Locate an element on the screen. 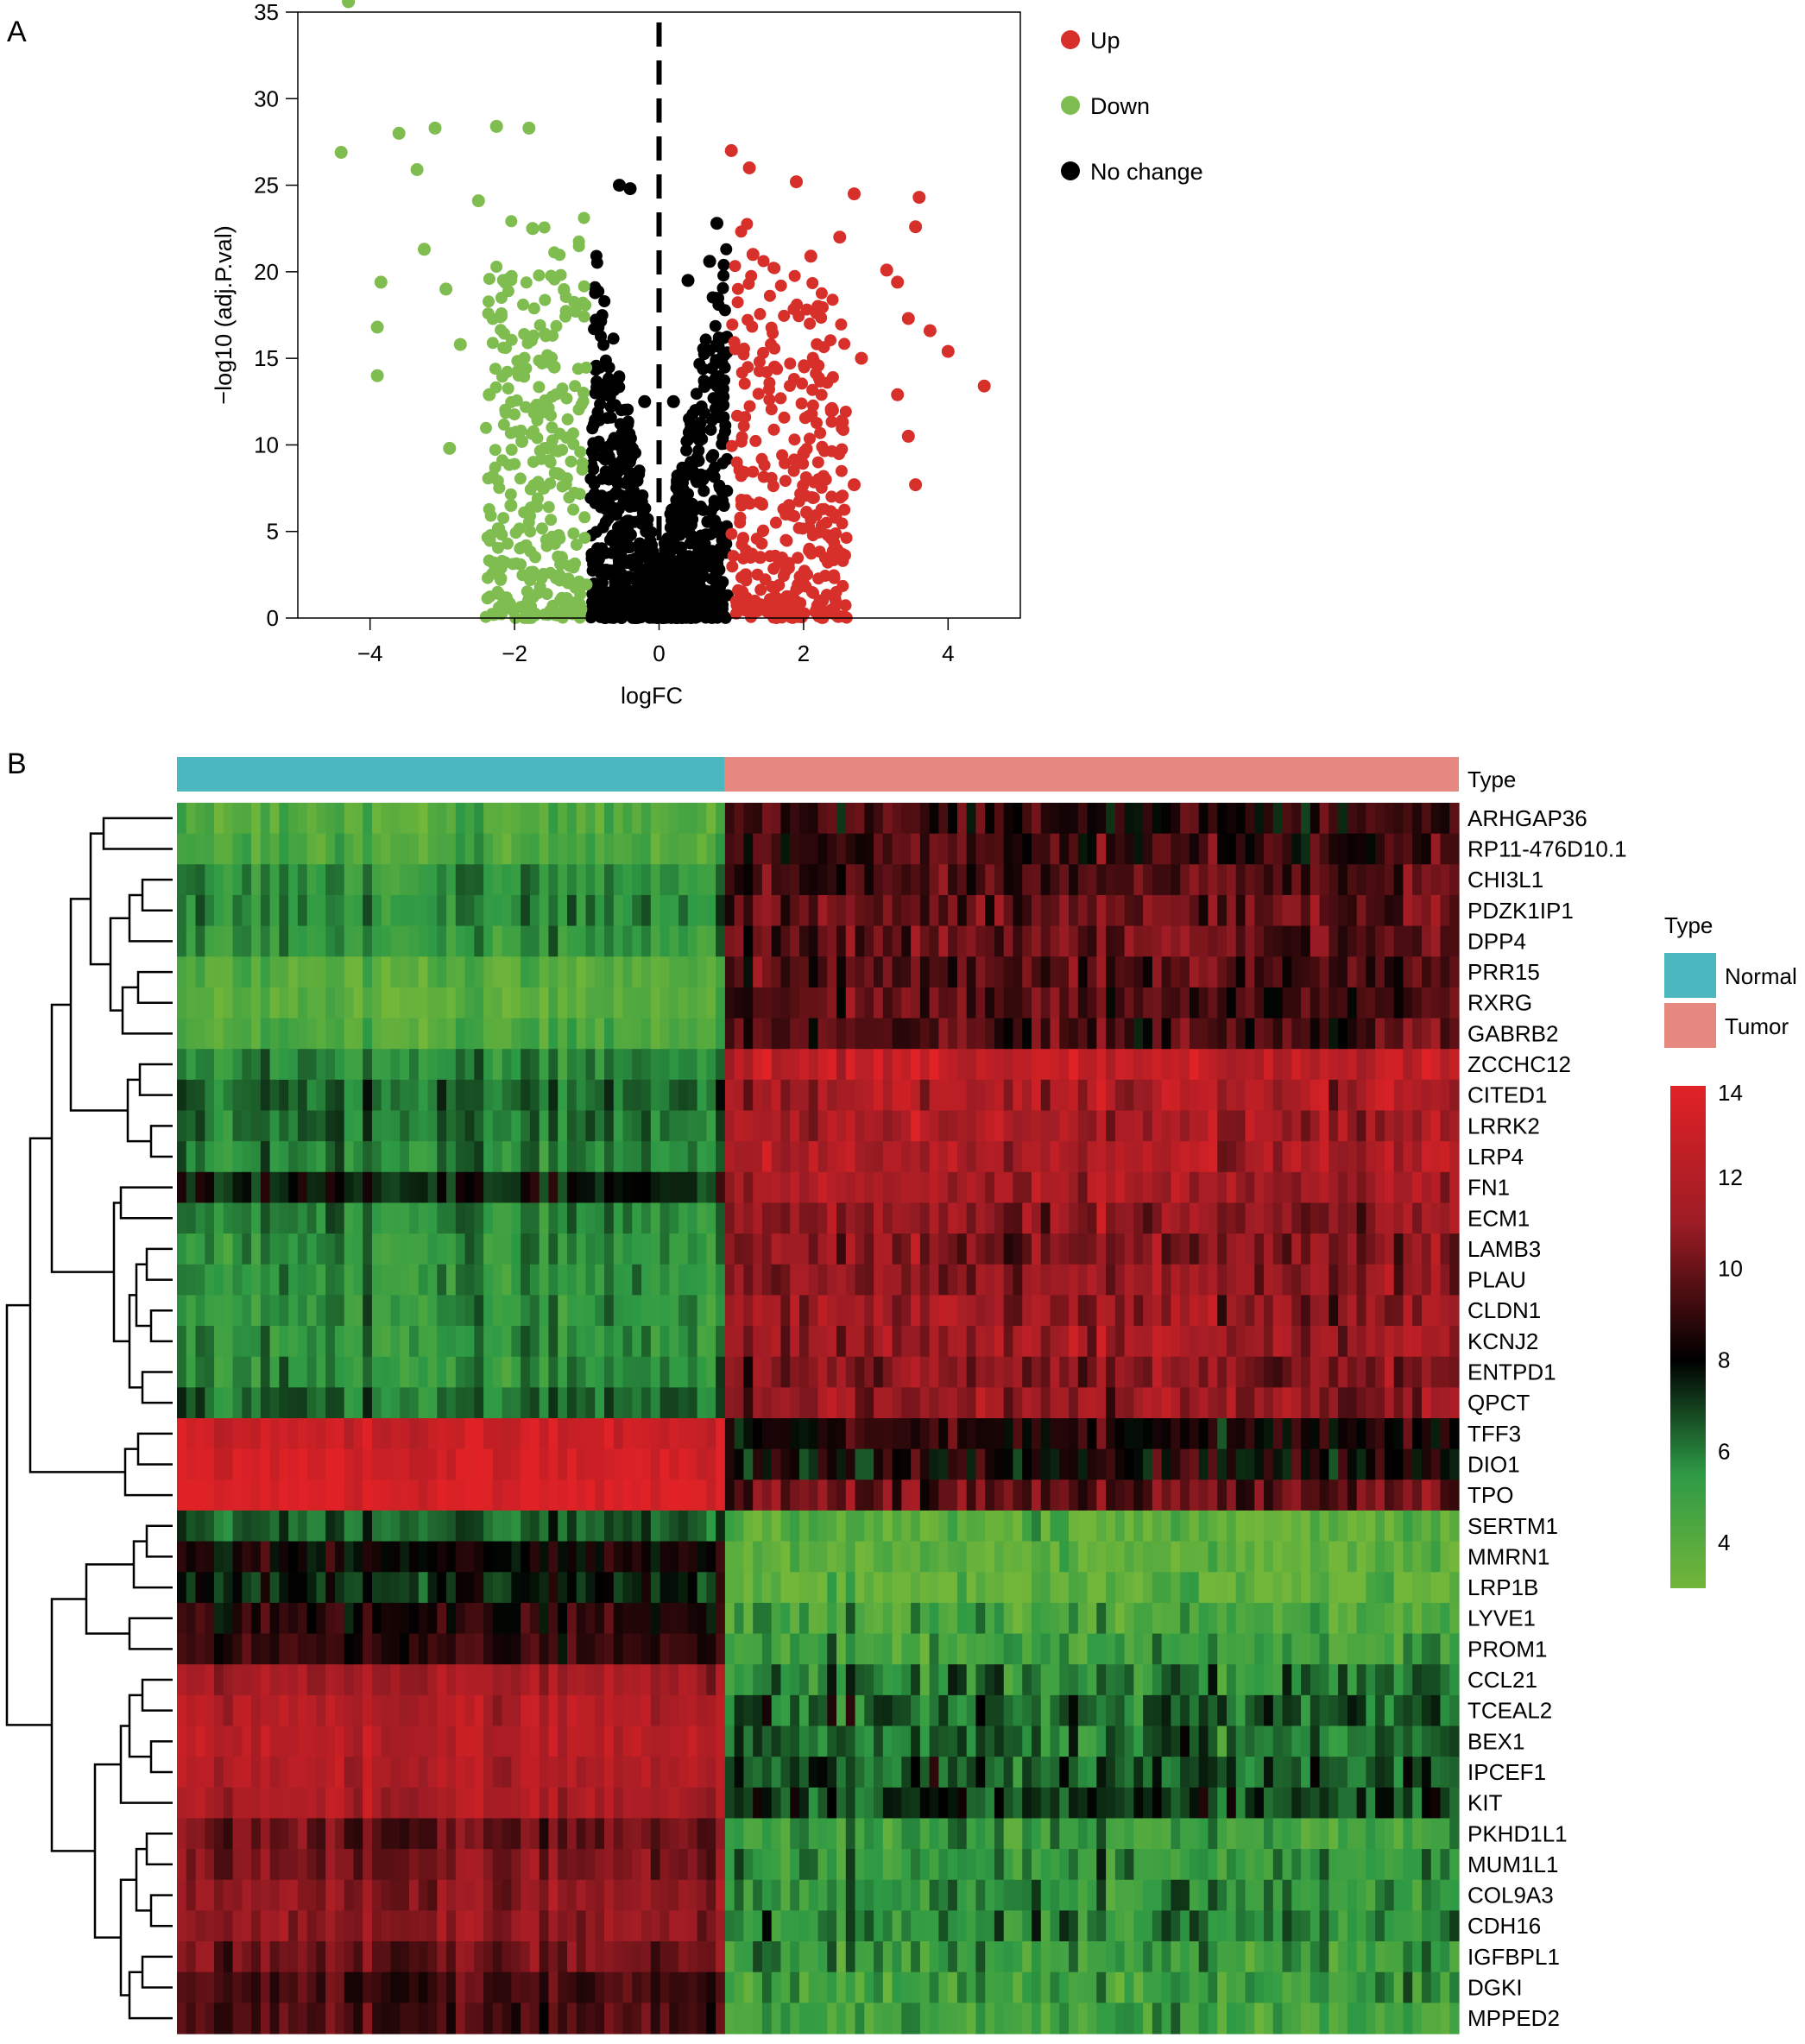 This screenshot has width=1805, height=2044. heatmap-row-gabrb2 is located at coordinates (818, 1034).